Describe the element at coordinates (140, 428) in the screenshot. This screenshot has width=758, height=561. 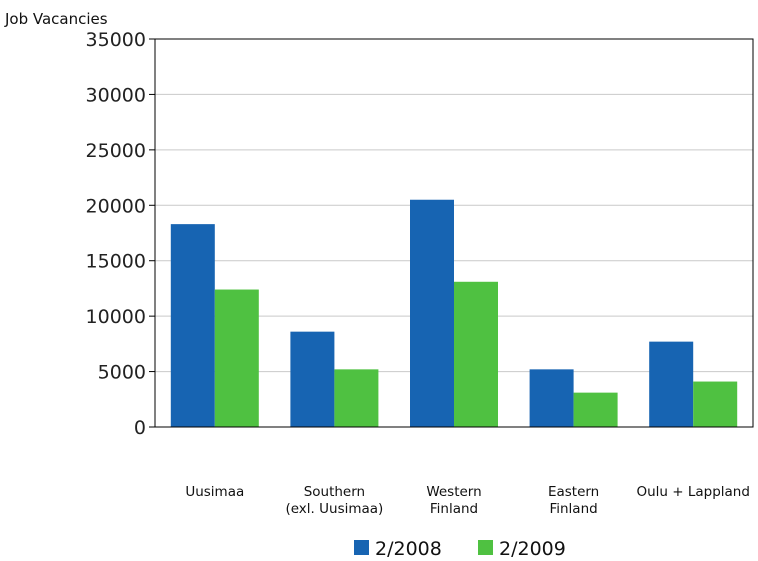
I see `y-tick-label: 0` at that location.